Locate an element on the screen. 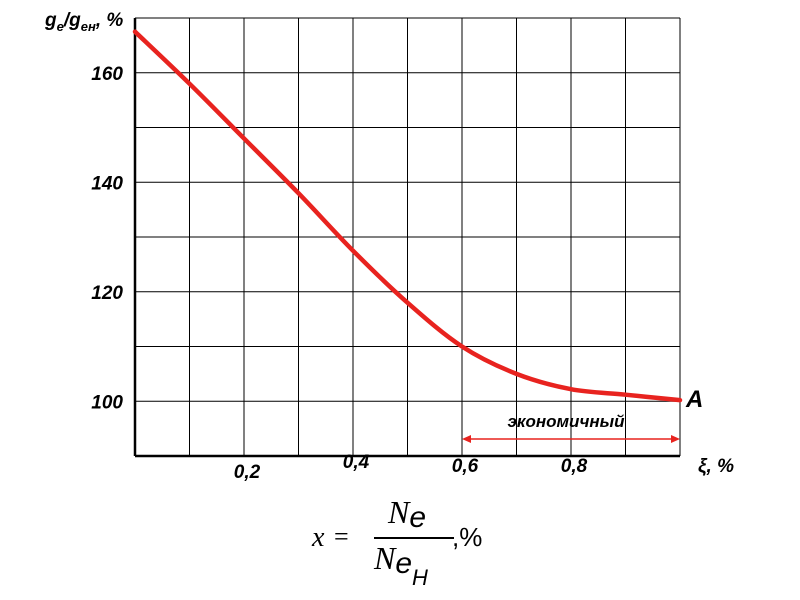 This screenshot has height=600, width=800. x-tick-label: 0,6 is located at coordinates (465, 466).